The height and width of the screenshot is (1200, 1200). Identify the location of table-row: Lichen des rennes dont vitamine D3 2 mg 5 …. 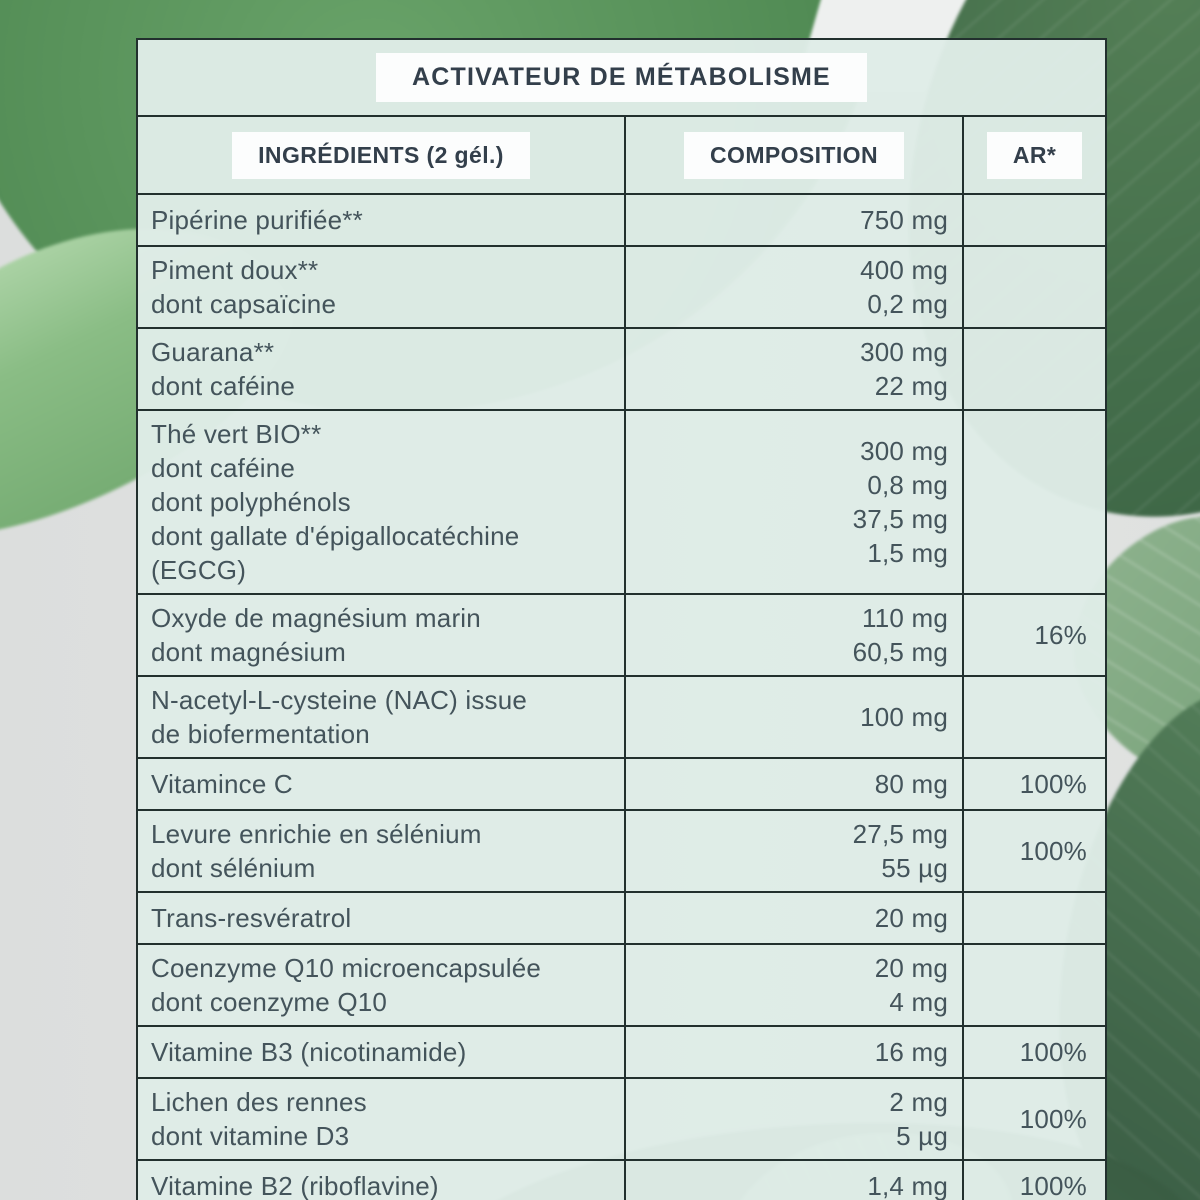
(621, 1118).